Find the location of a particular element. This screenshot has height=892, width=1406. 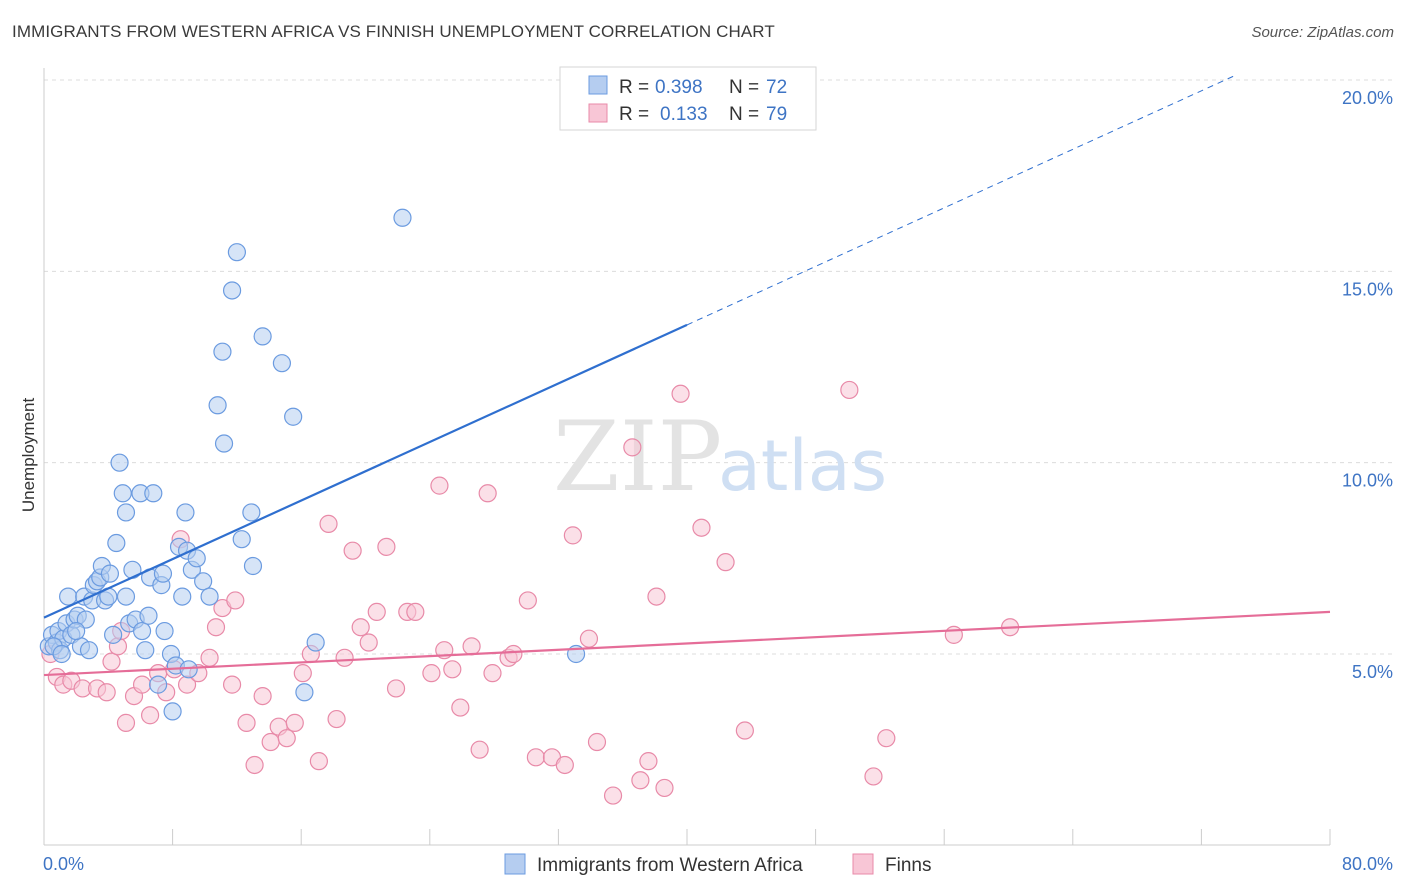

legend-r-value-blue: 0.398 is located at coordinates (679, 87).